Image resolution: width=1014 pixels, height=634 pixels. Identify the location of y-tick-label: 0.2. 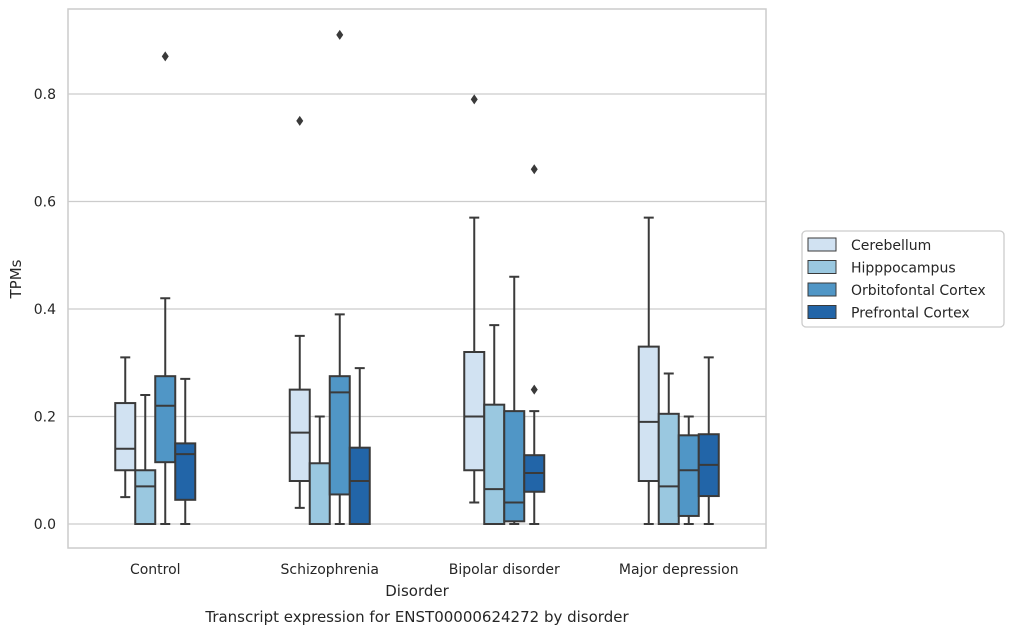
(45, 418).